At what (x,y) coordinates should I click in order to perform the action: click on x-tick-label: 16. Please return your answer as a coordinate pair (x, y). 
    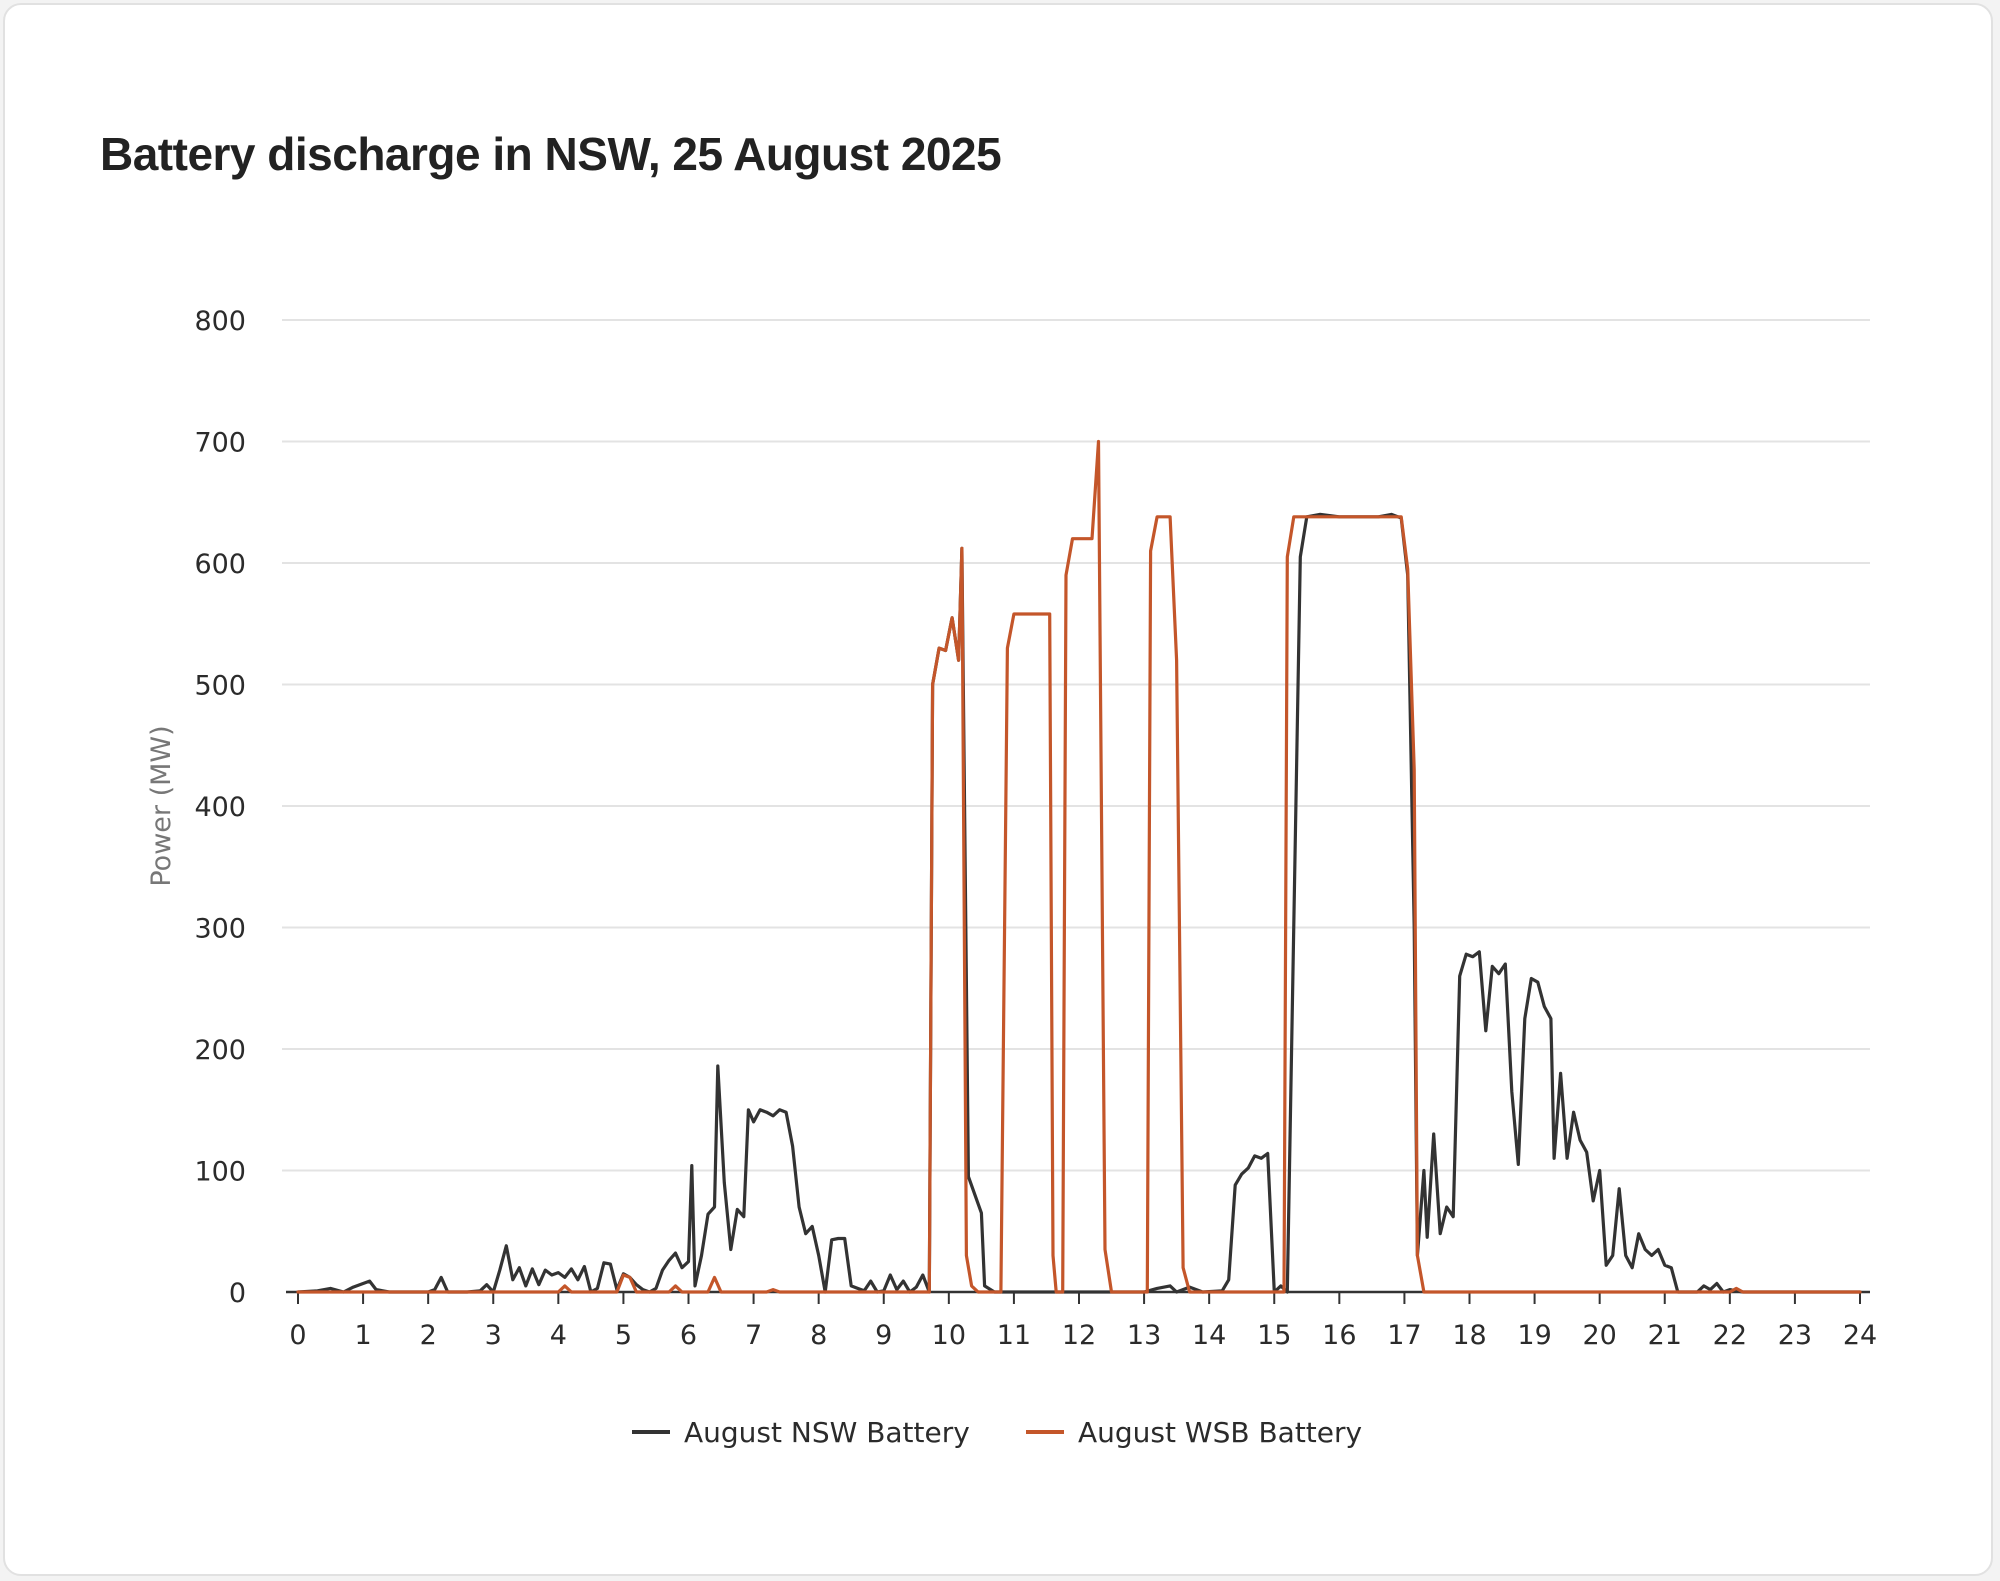
    Looking at the image, I should click on (1339, 1335).